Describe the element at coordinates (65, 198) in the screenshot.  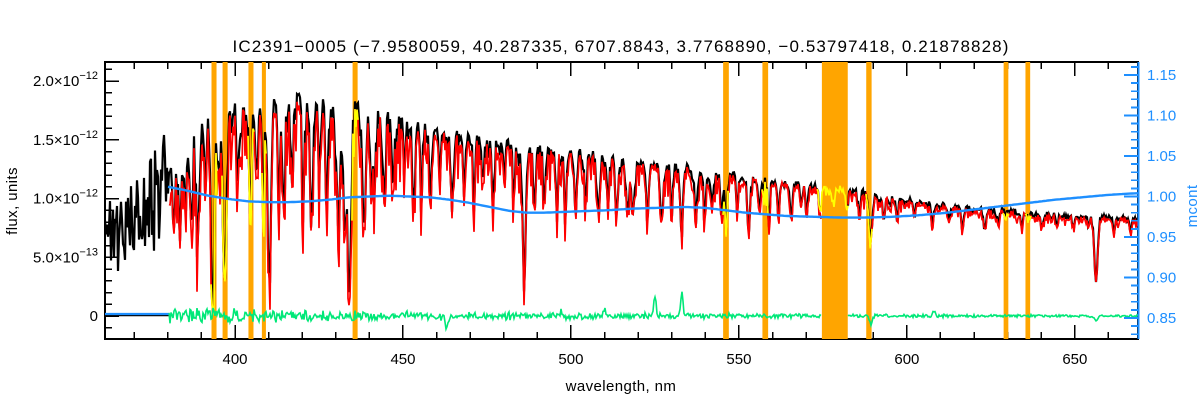
I see `flux-tick-label: 1.0×10⁻¹²` at that location.